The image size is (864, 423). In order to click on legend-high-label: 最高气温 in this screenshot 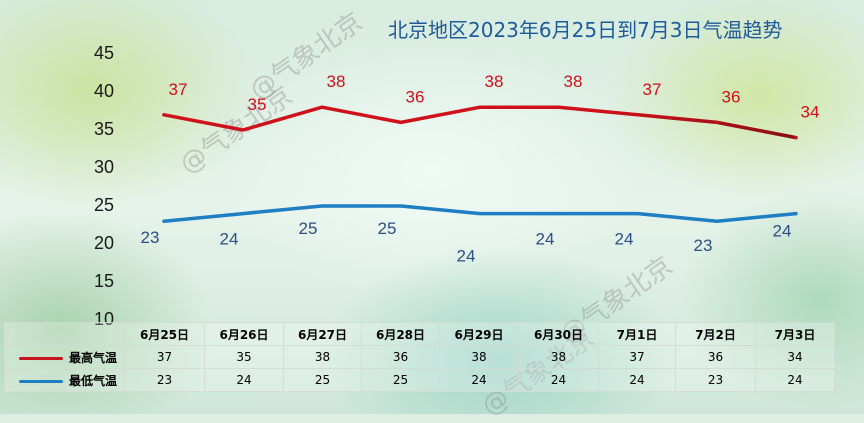, I will do `click(93, 357)`.